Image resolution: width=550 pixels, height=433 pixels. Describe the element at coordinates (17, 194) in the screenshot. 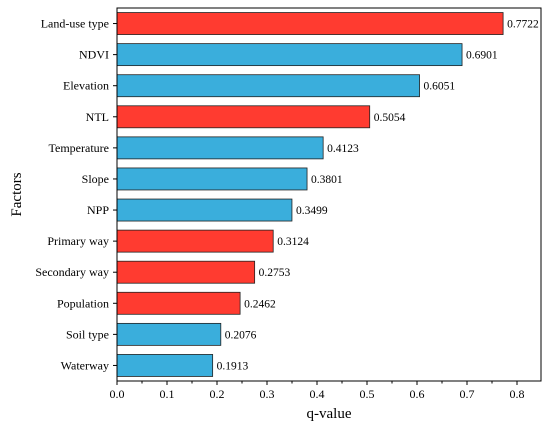

I see `y-axis-title: Factors` at that location.